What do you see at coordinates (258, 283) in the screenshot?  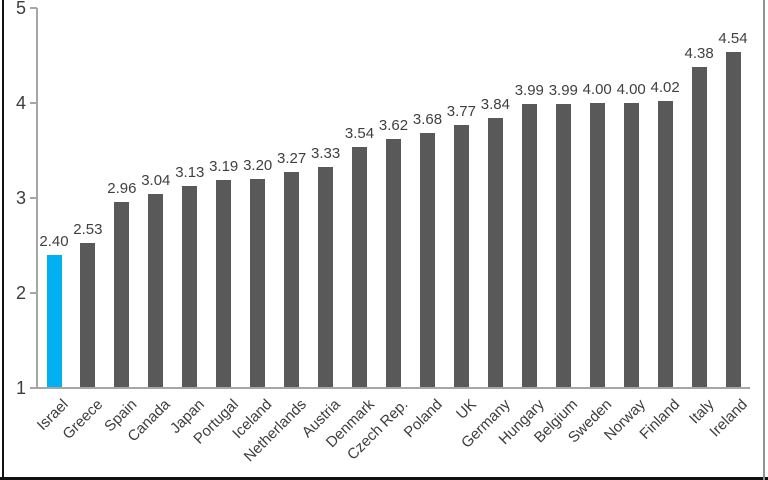 I see `bar-iceland` at bounding box center [258, 283].